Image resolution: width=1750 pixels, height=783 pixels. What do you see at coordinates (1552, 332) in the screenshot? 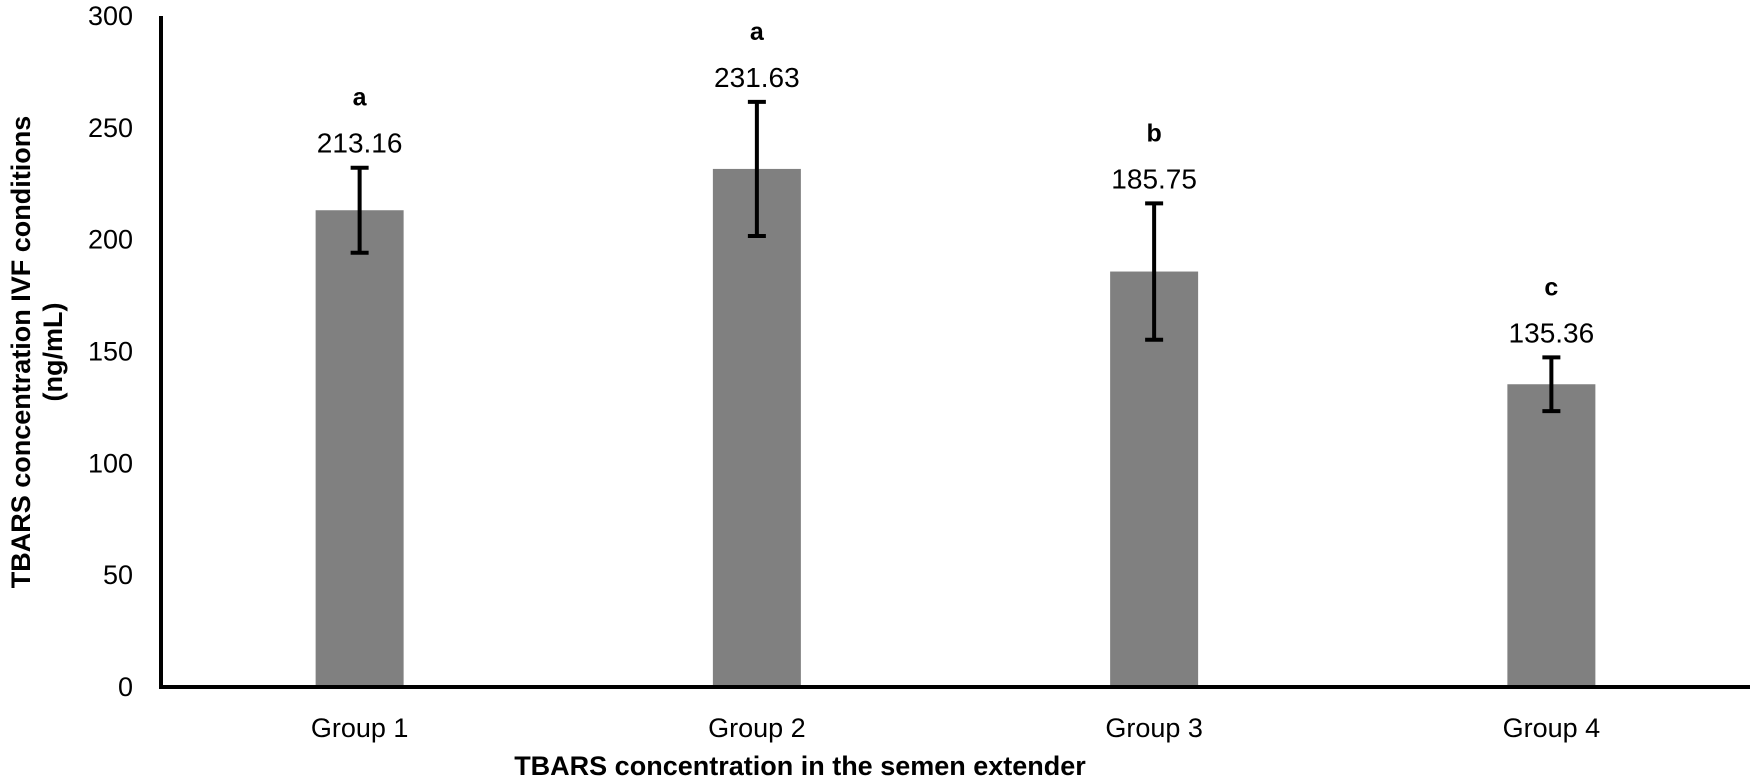
I see `value-label: 135.36` at bounding box center [1552, 332].